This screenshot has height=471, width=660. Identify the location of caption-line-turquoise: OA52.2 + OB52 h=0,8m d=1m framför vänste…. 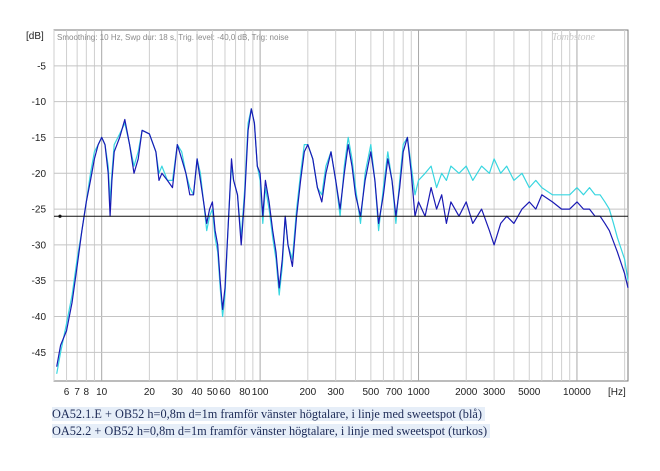
(271, 431).